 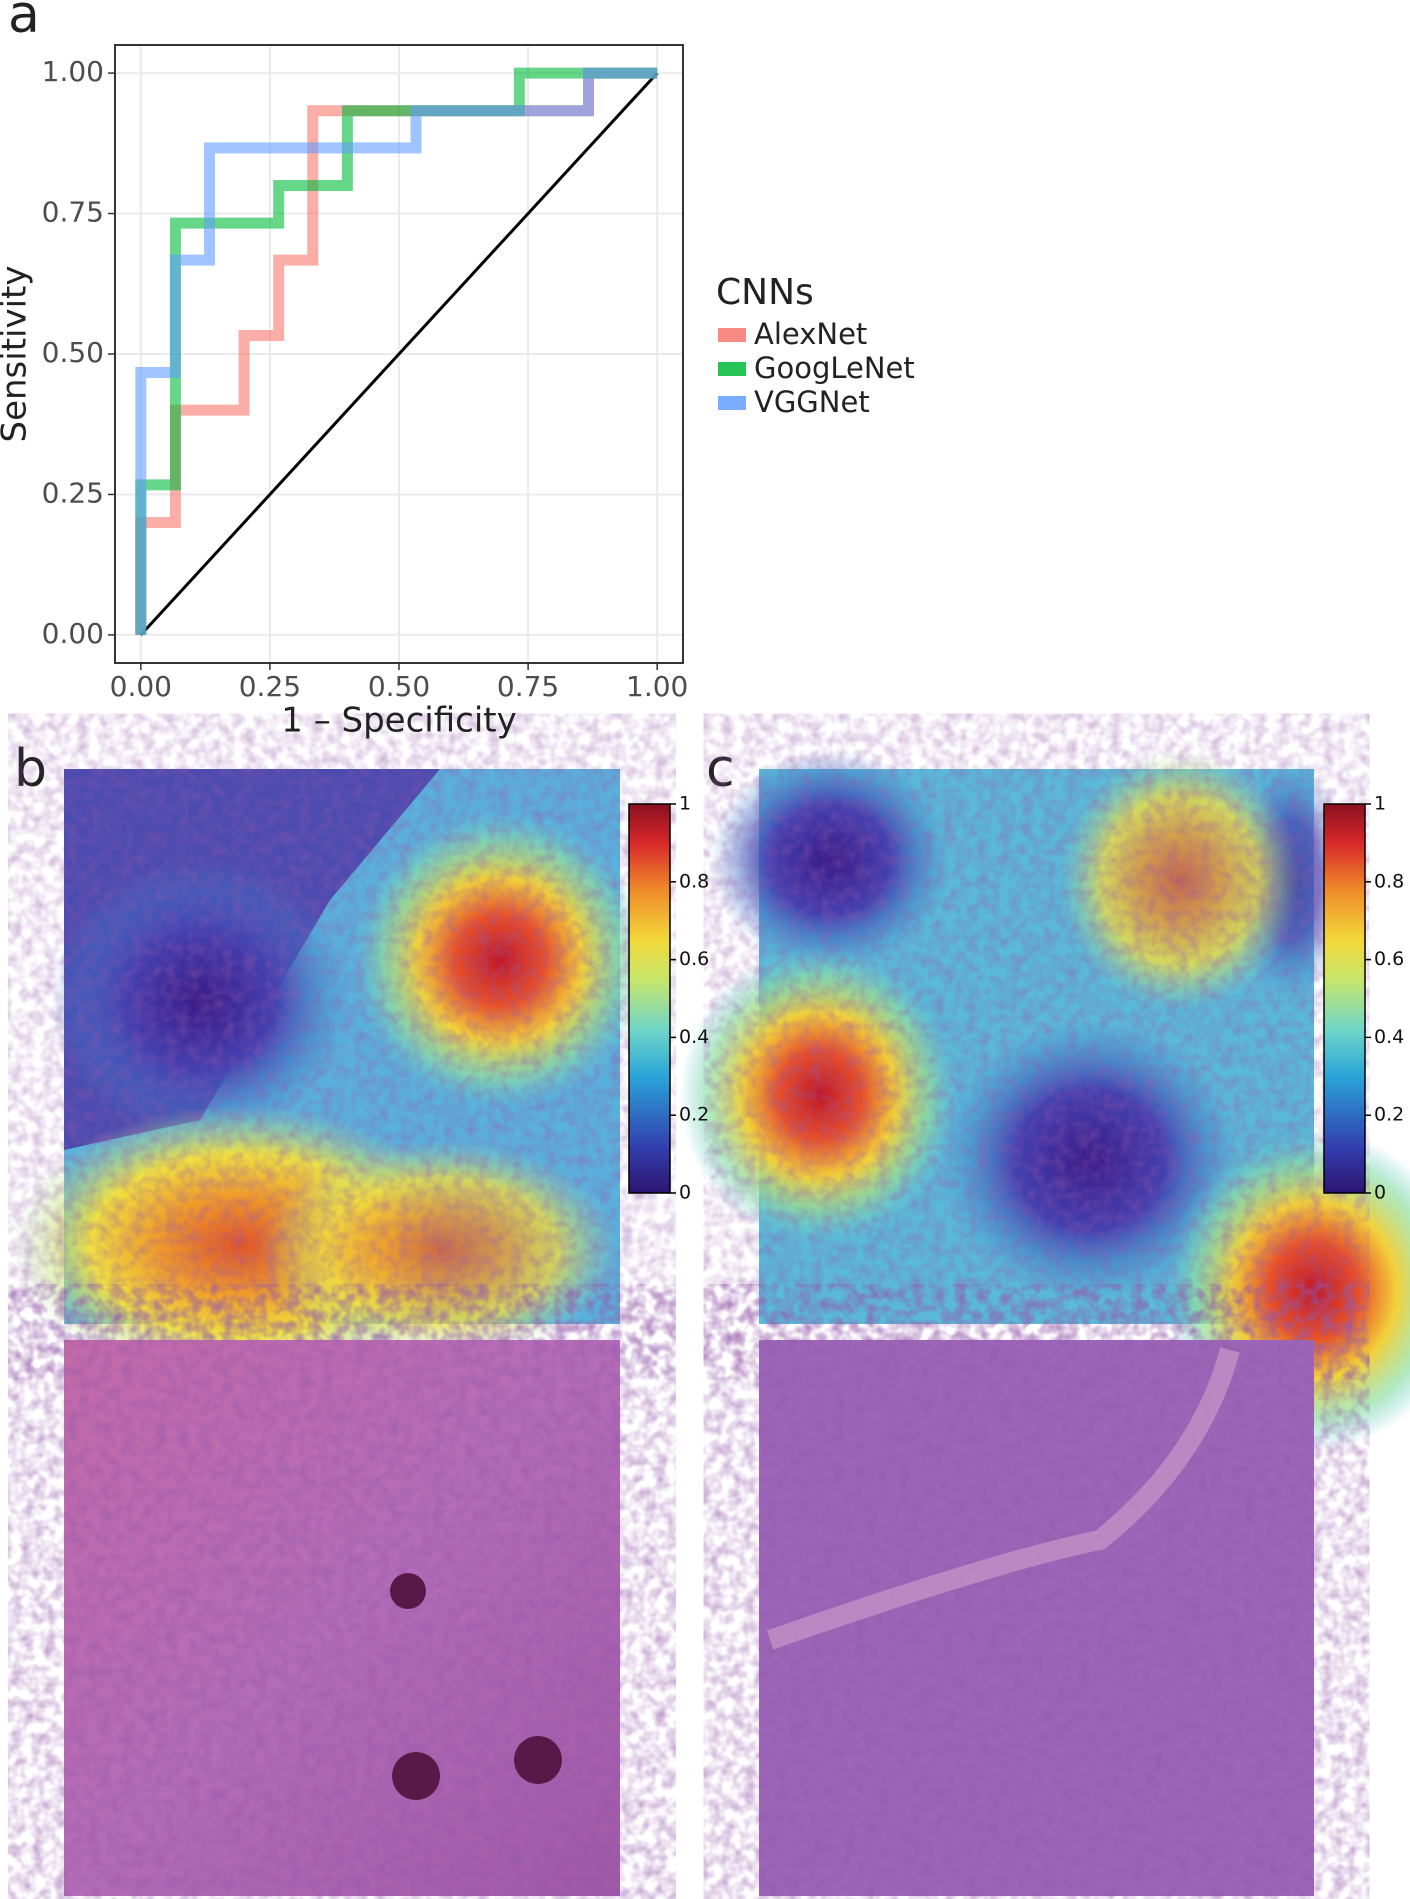 I want to click on panel-label: c, so click(x=720, y=769).